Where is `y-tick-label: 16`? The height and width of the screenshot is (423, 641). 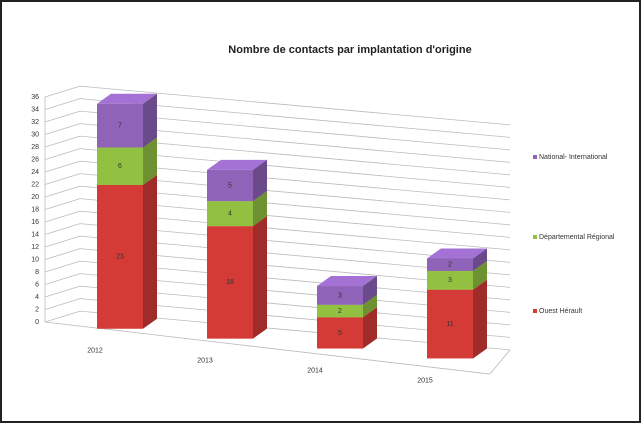 y-tick-label: 16 is located at coordinates (35, 222).